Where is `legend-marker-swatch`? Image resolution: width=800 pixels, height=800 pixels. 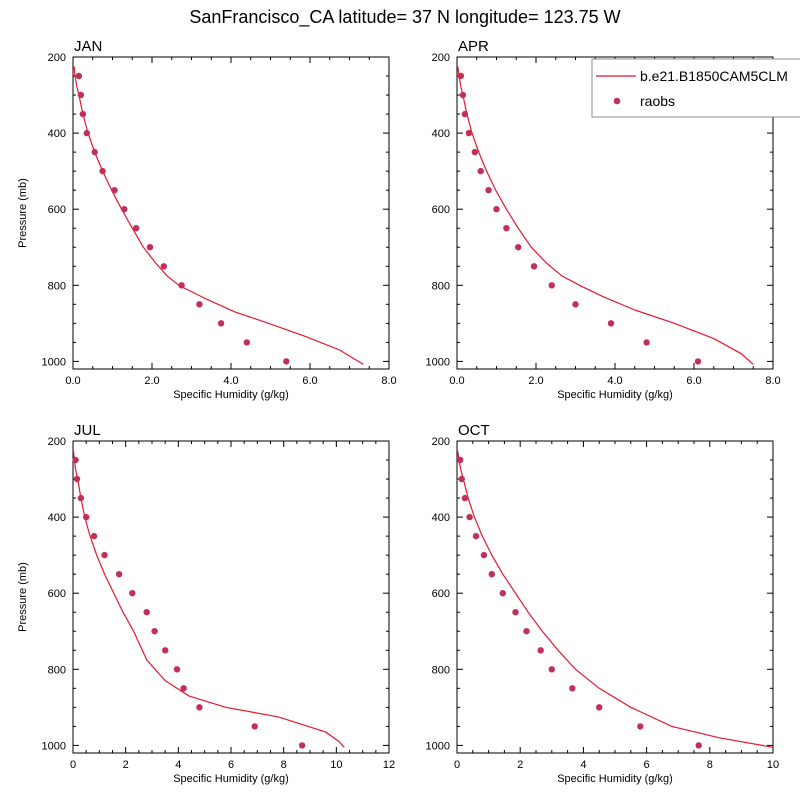 legend-marker-swatch is located at coordinates (617, 101).